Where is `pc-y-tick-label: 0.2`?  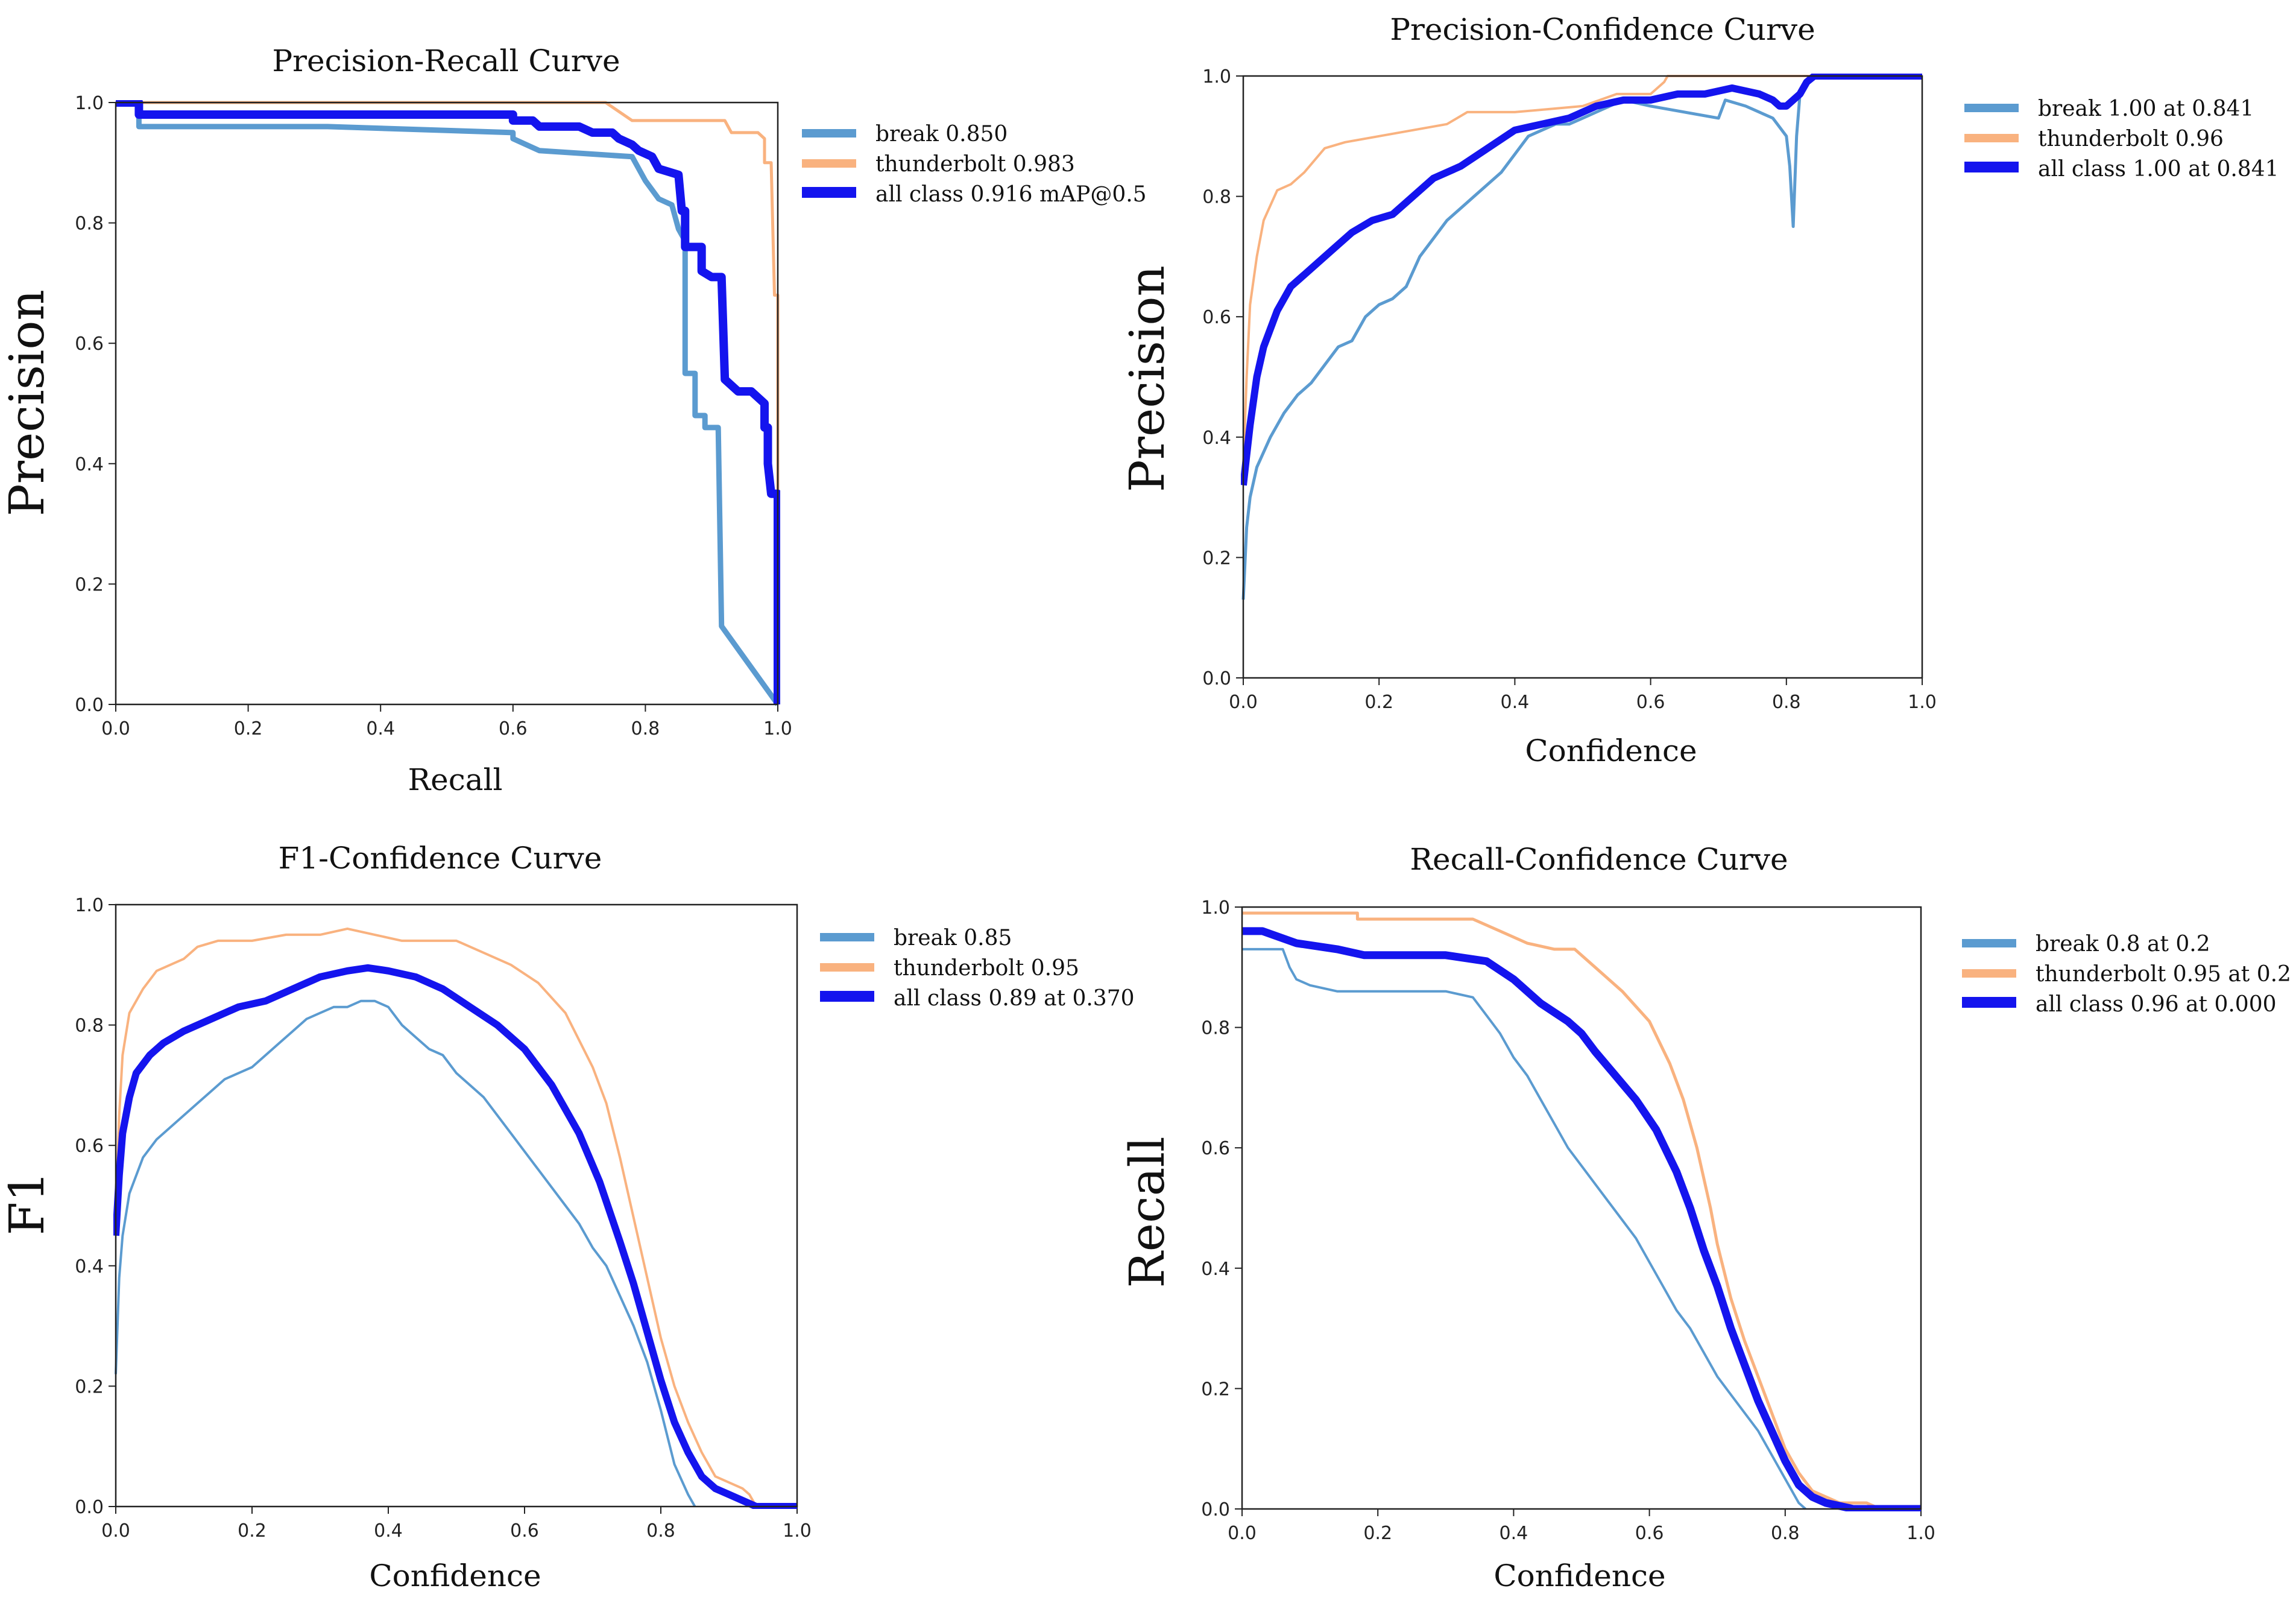
pc-y-tick-label: 0.2 is located at coordinates (1216, 558).